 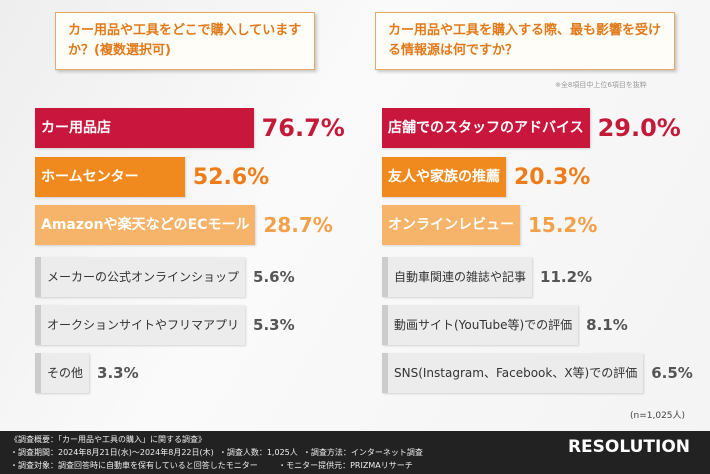 What do you see at coordinates (145, 225) in the screenshot?
I see `bar: Amazonや楽天などのECモール` at bounding box center [145, 225].